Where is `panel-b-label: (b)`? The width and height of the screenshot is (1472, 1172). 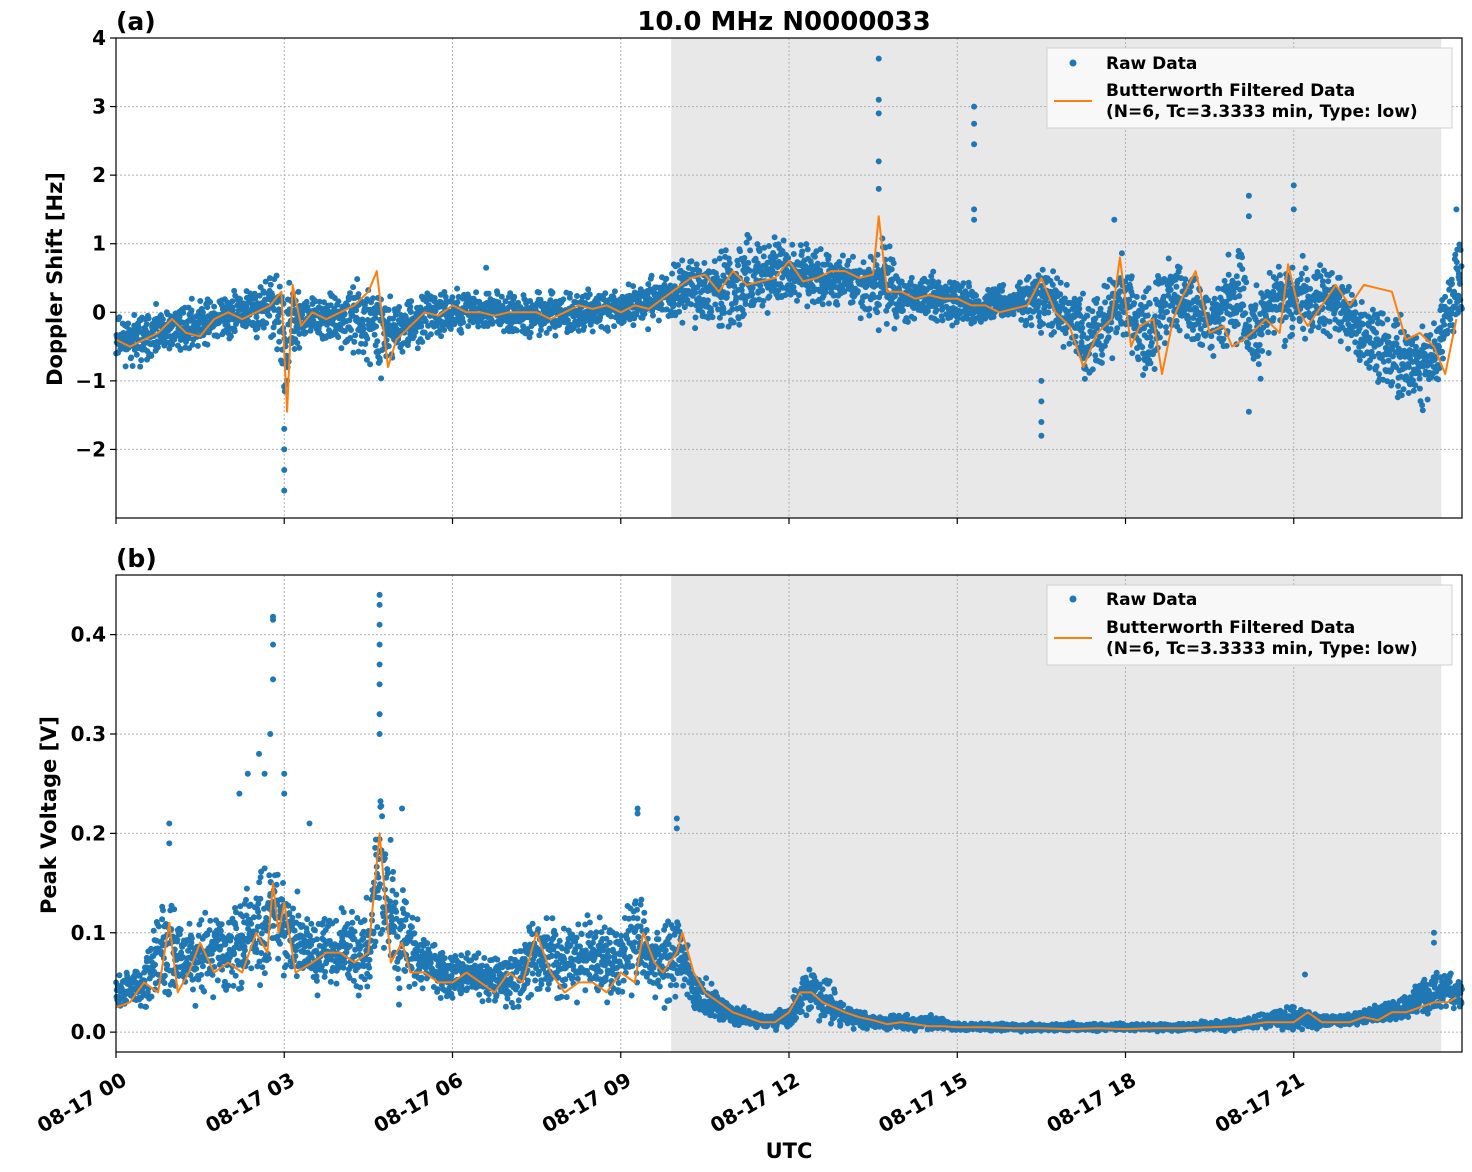 panel-b-label: (b) is located at coordinates (136, 558).